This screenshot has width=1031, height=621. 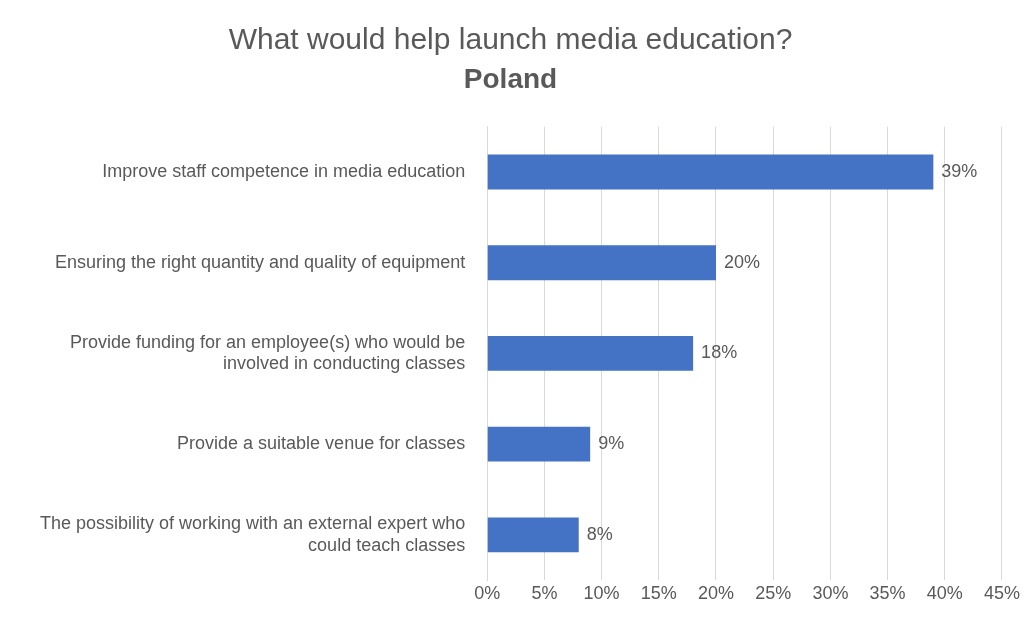 I want to click on x-tick-label: 15%, so click(x=658, y=592).